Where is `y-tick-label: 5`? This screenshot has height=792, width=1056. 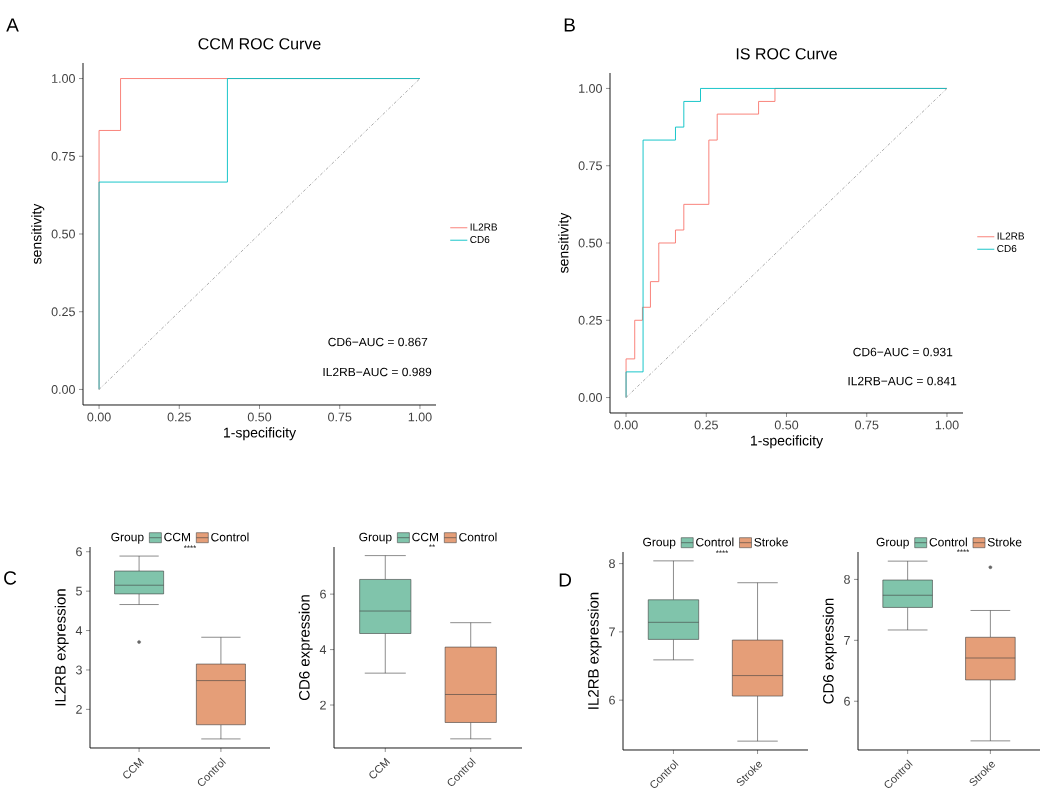 y-tick-label: 5 is located at coordinates (79, 591).